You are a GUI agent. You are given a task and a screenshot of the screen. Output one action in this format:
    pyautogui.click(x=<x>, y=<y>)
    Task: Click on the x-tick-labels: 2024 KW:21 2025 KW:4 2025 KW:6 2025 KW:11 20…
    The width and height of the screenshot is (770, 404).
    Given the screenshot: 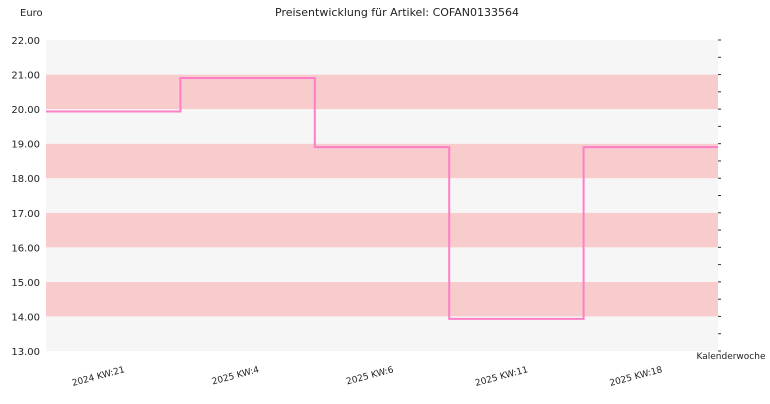 What is the action you would take?
    pyautogui.click(x=367, y=377)
    